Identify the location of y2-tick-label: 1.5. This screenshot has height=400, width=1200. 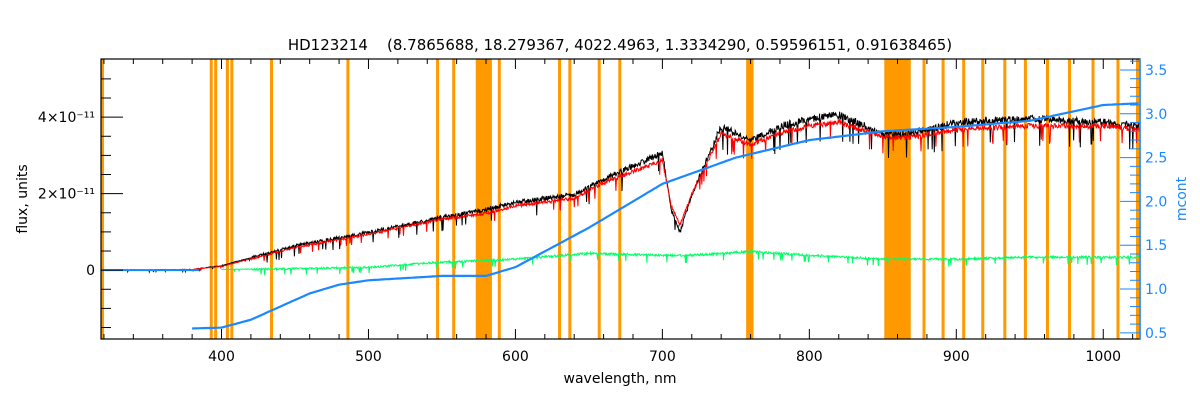
(1156, 246).